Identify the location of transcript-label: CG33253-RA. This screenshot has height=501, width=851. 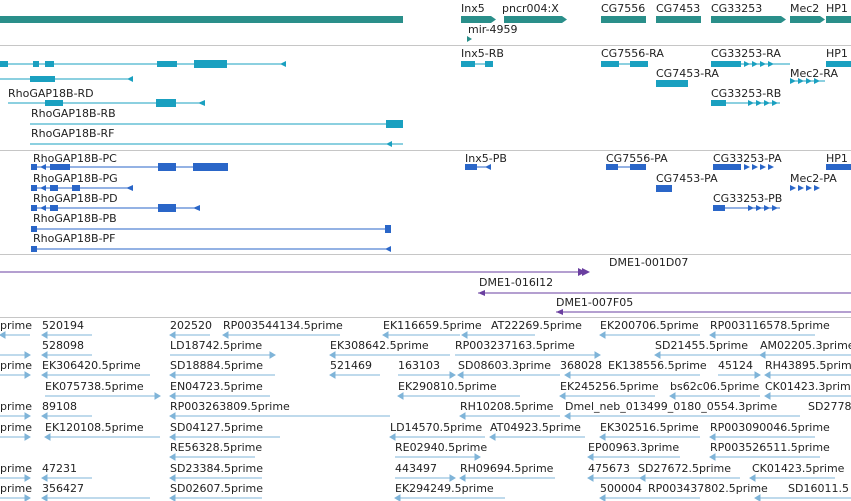
(746, 53).